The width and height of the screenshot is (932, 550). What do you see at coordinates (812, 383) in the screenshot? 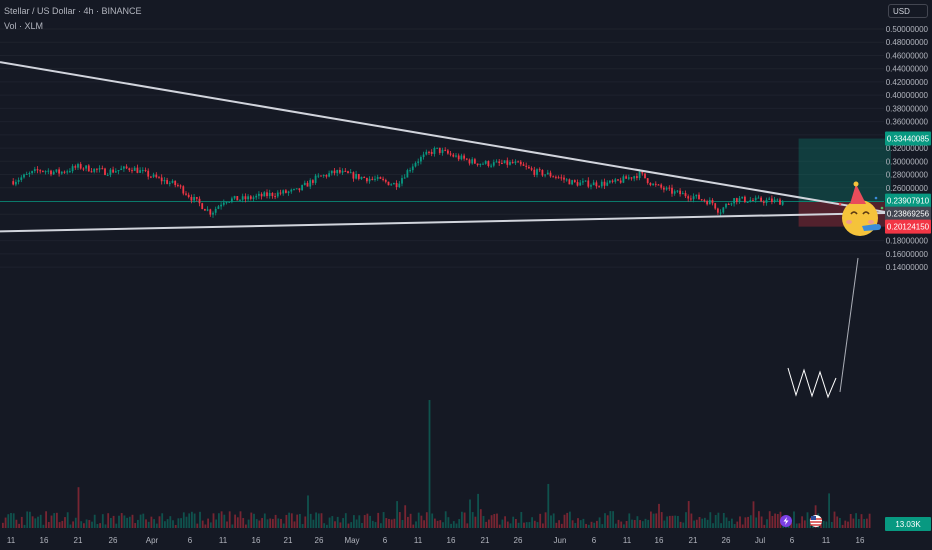
I see `projected-path` at bounding box center [812, 383].